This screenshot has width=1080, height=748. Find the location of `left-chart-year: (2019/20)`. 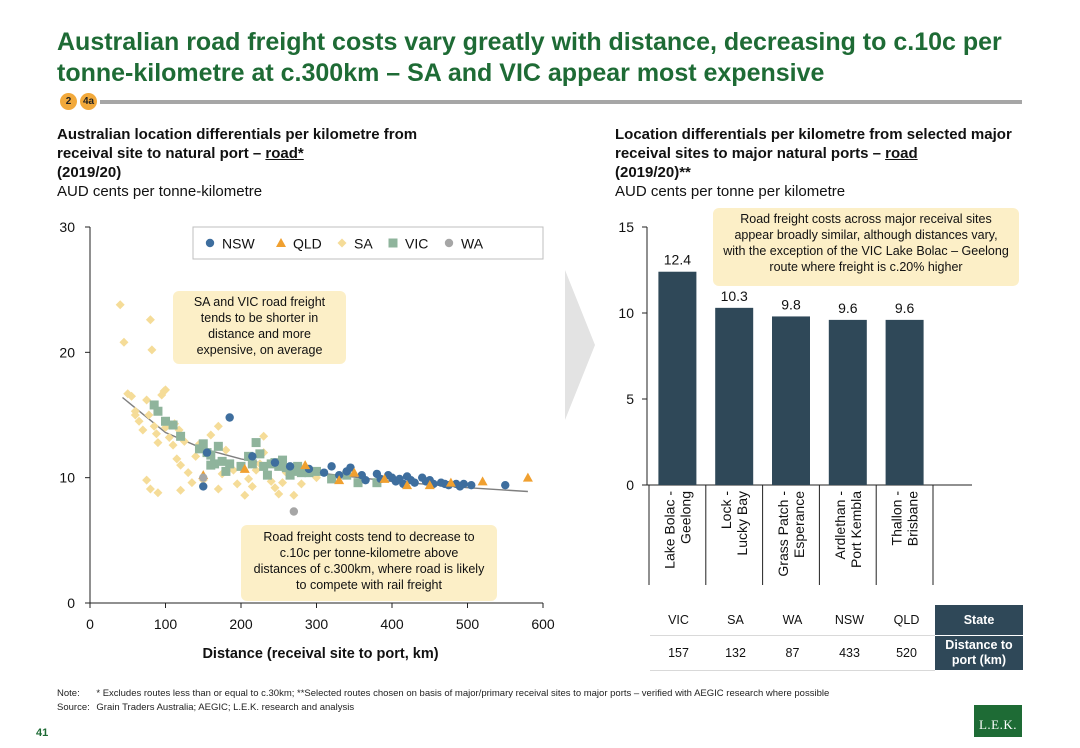

left-chart-year: (2019/20) is located at coordinates (89, 172).